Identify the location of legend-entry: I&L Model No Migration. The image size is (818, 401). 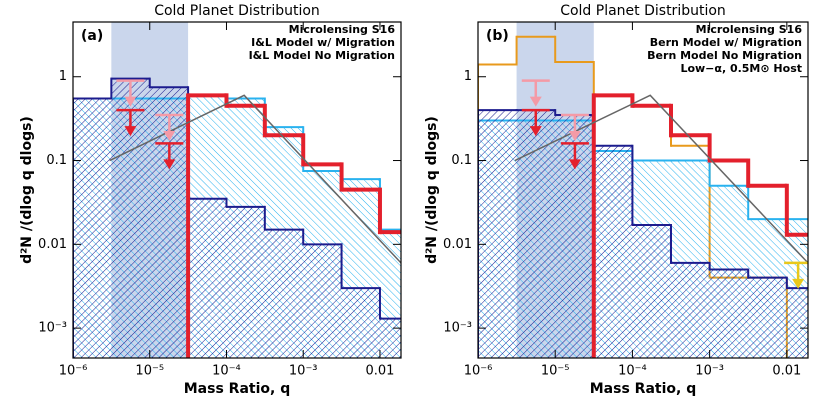
(322, 55).